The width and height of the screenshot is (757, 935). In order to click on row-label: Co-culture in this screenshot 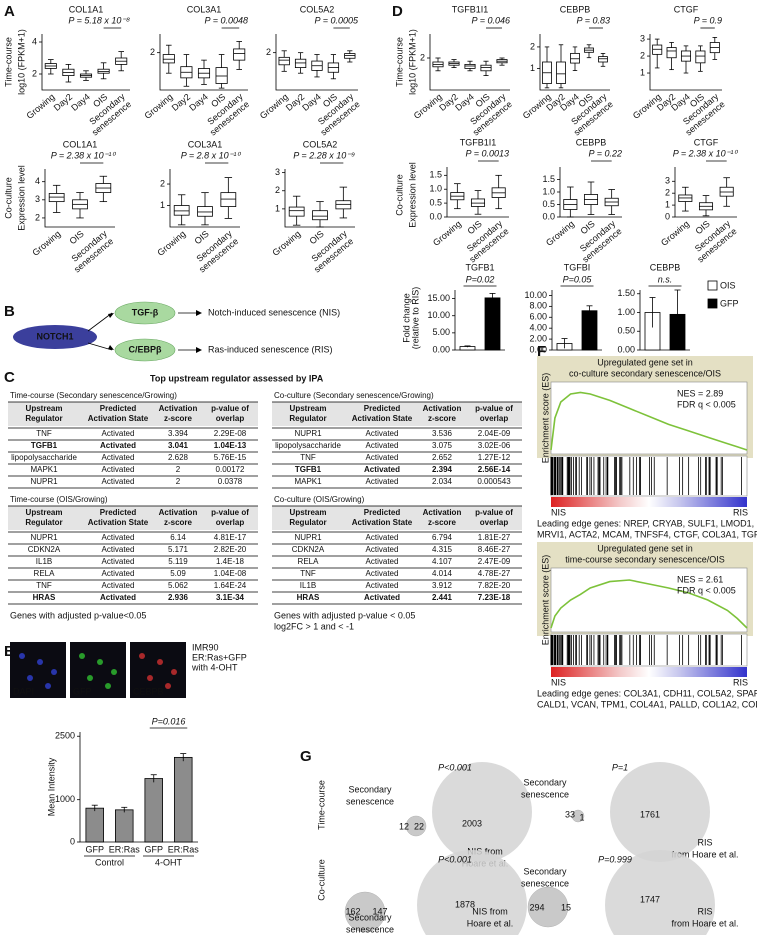, I will do `click(8, 198)`.